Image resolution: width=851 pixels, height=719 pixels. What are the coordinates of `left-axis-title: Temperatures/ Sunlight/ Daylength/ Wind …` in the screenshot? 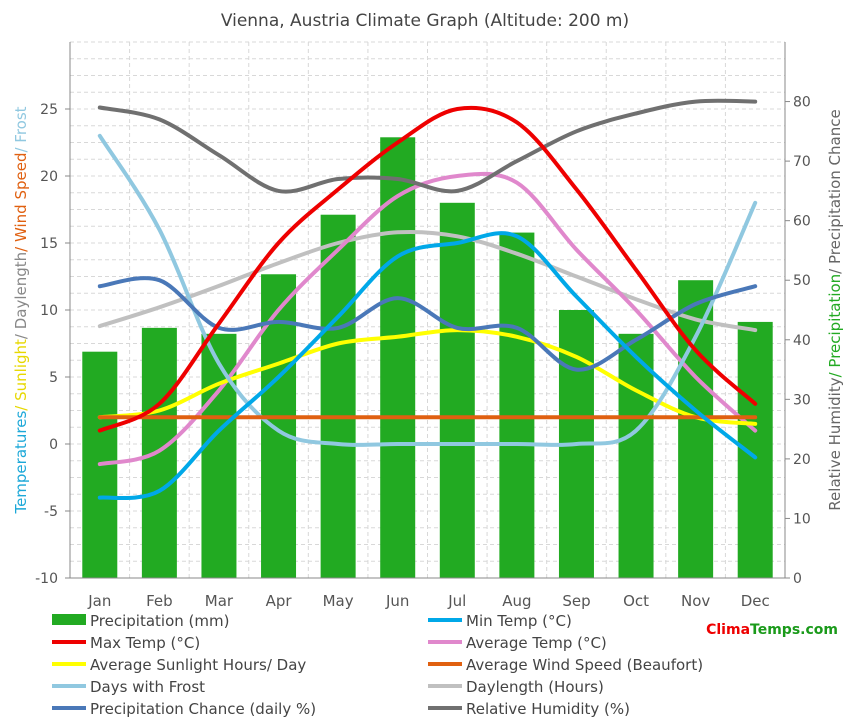 It's located at (21, 310).